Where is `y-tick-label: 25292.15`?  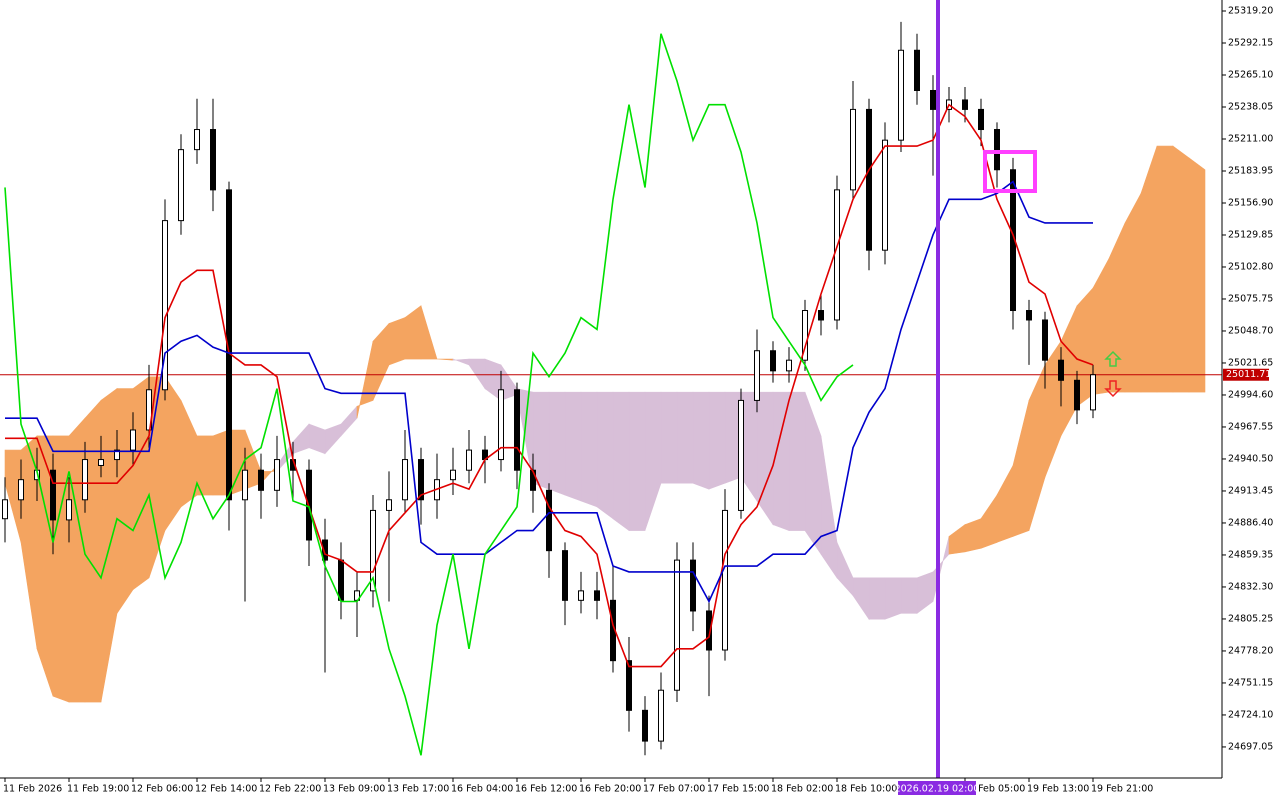 y-tick-label: 25292.15 is located at coordinates (1250, 42).